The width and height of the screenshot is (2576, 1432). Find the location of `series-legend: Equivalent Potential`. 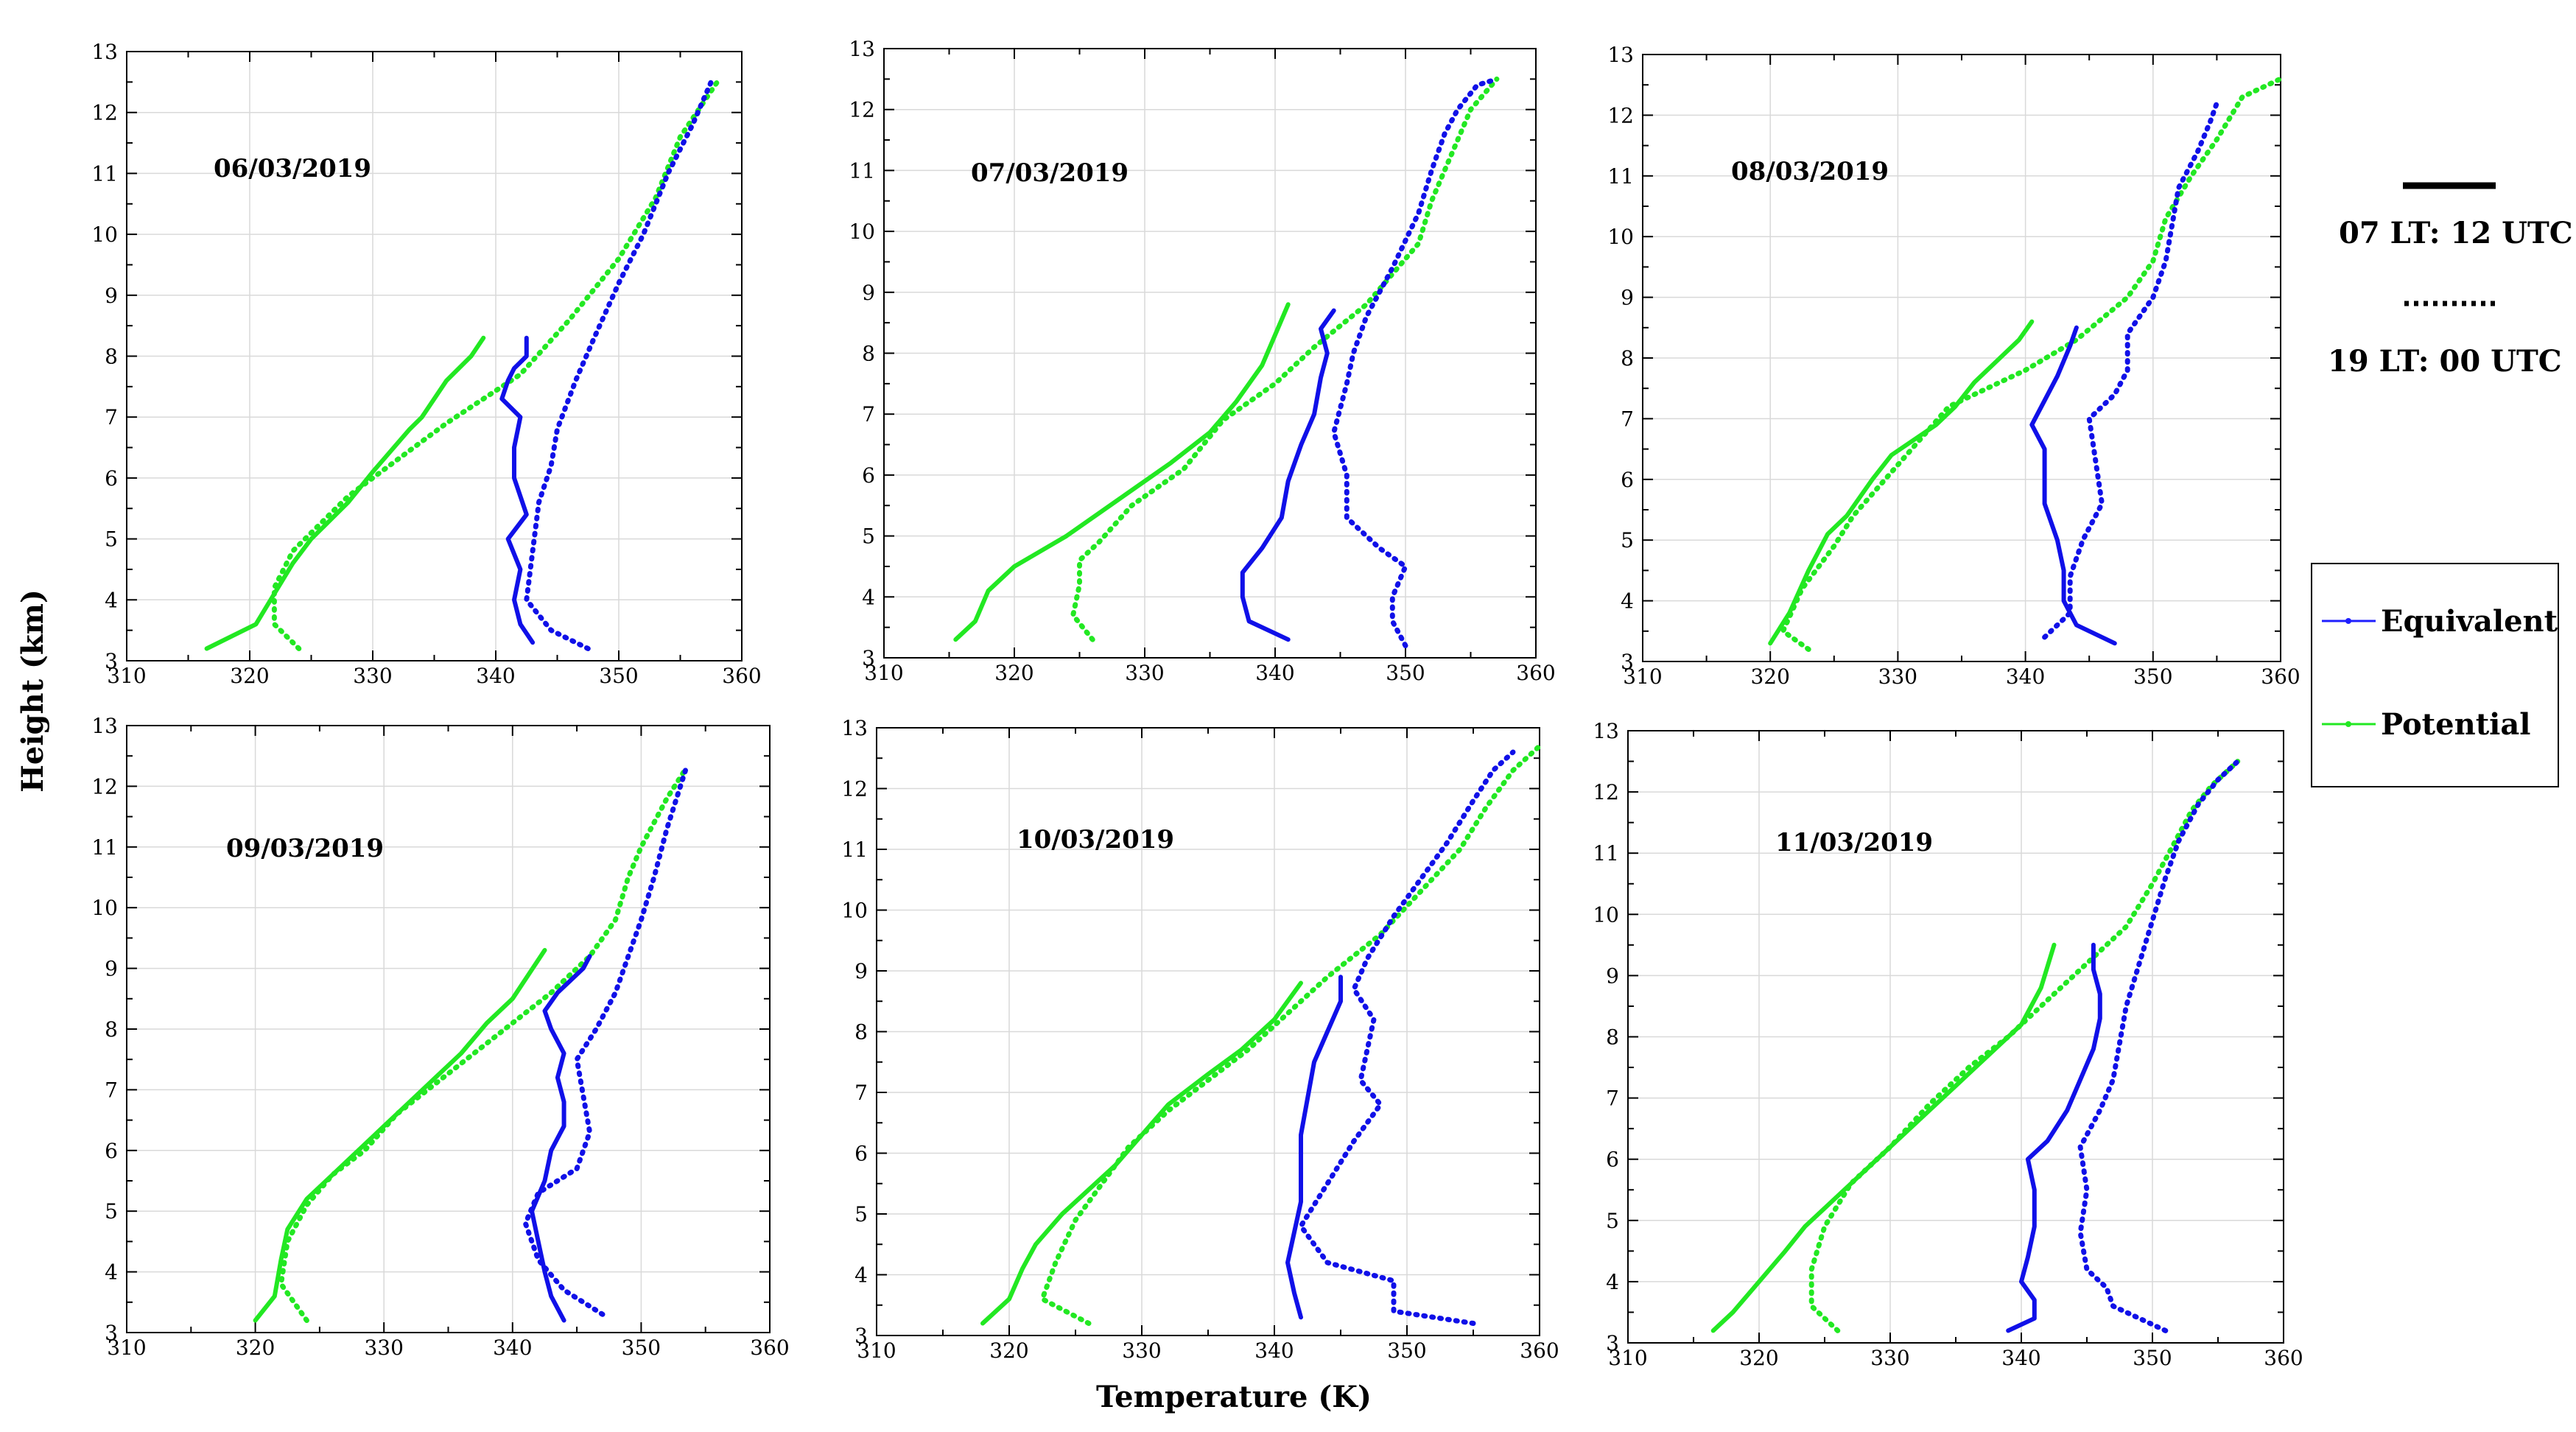

series-legend: Equivalent Potential is located at coordinates (2435, 675).